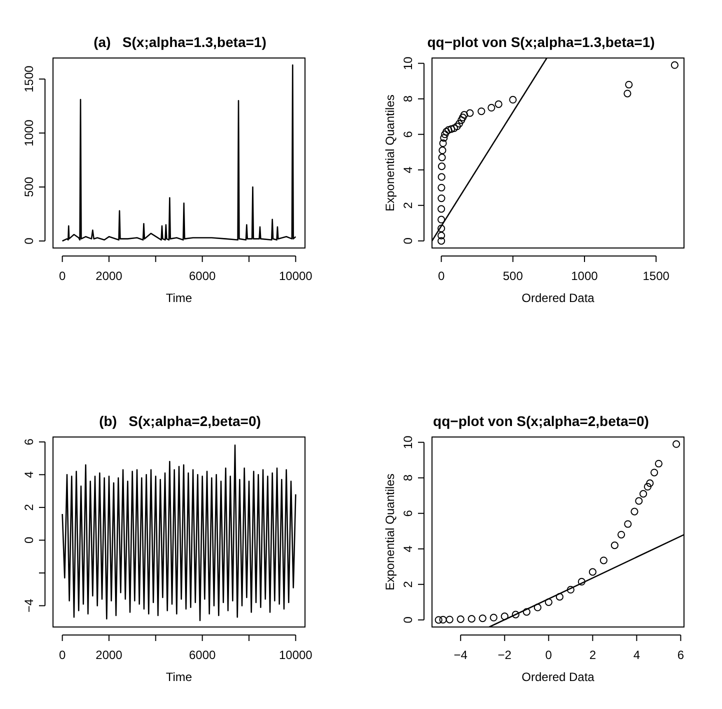  Describe the element at coordinates (29, 132) in the screenshot. I see `y-tick-label: 1000` at that location.